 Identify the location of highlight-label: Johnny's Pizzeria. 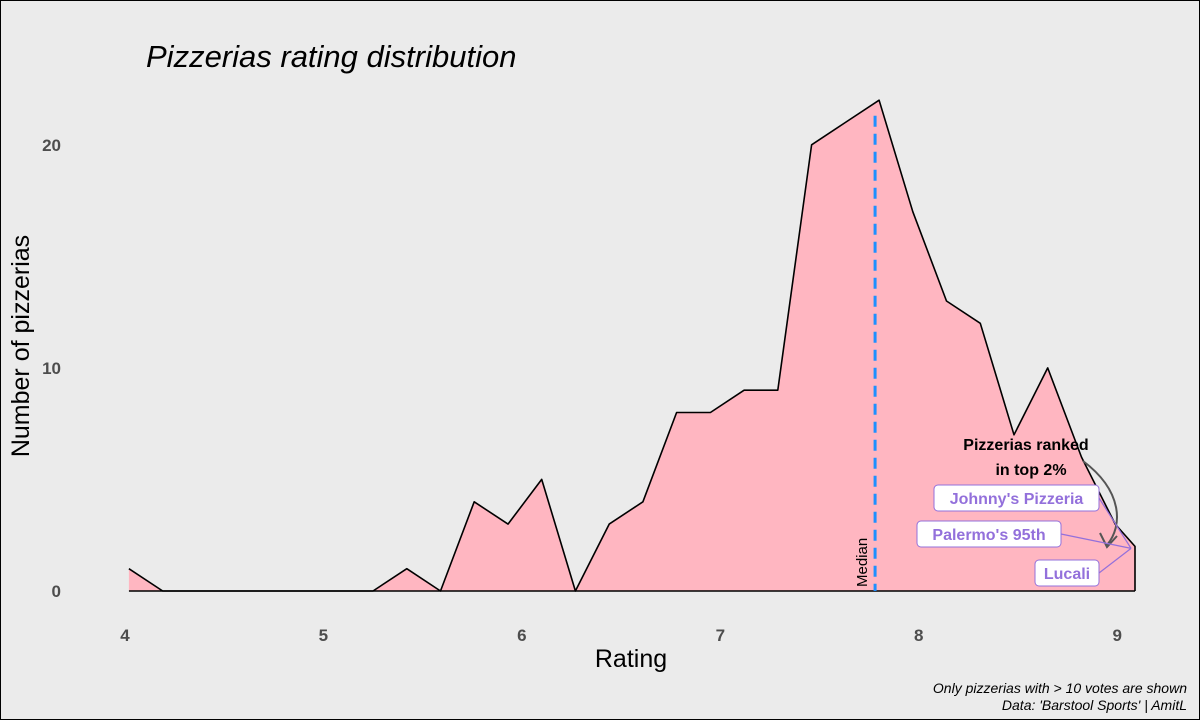
(1017, 499).